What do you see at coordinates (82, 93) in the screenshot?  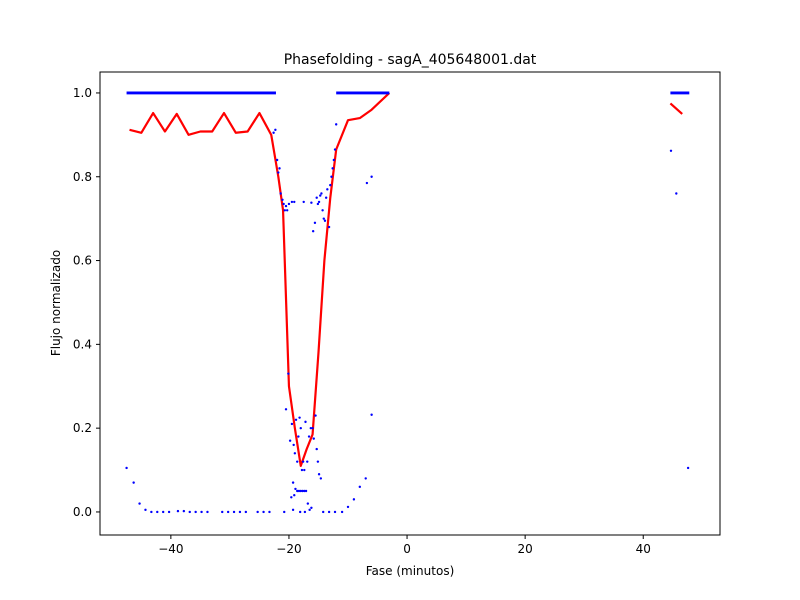 I see `y-tick-label: 1.0` at bounding box center [82, 93].